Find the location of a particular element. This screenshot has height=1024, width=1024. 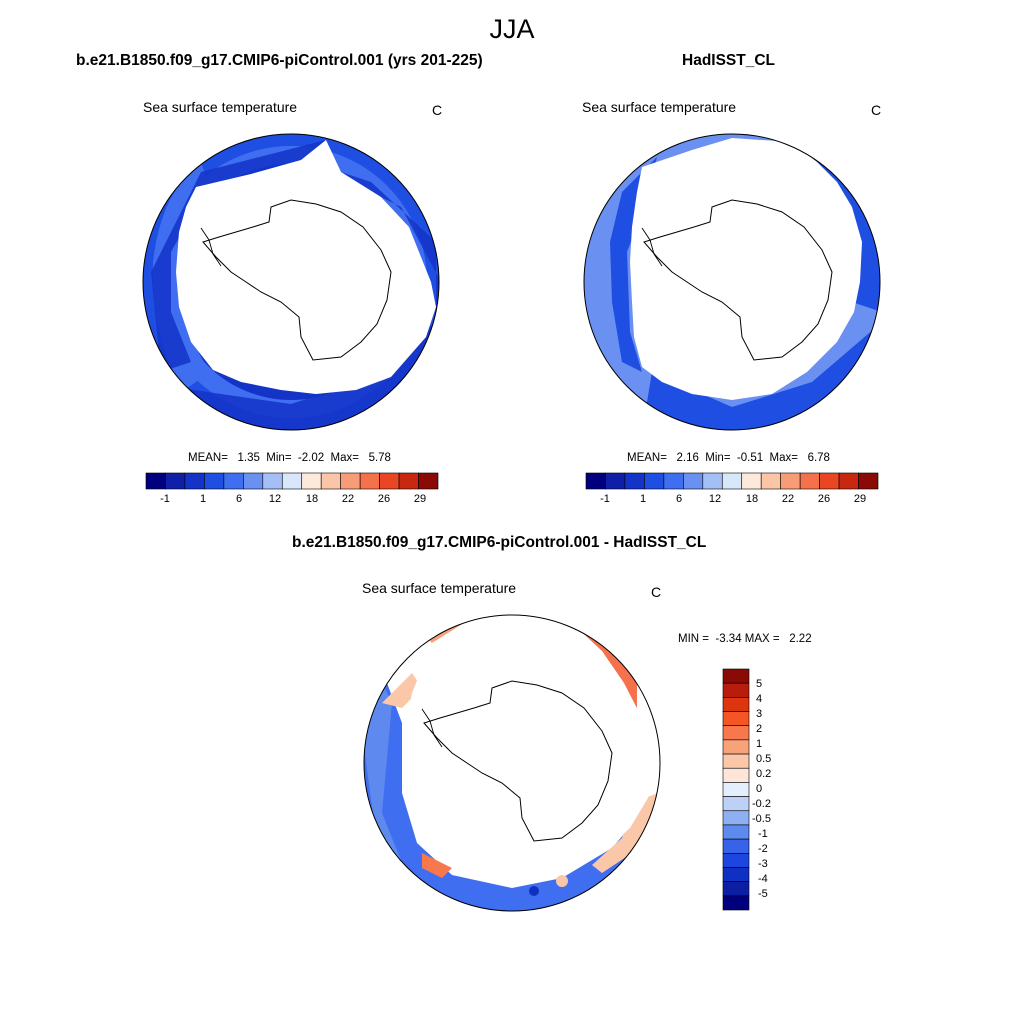

panel-3-colorbar-tick: -3 is located at coordinates (763, 864).